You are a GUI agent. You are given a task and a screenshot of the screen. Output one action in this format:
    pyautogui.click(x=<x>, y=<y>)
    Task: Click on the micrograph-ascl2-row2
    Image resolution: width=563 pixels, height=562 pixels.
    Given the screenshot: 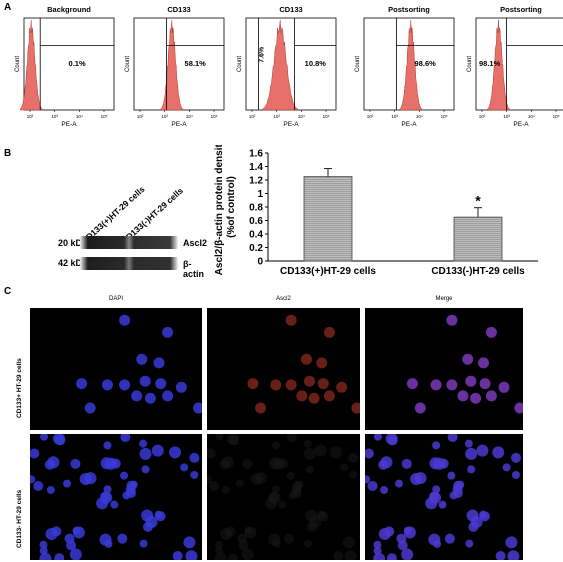 What is the action you would take?
    pyautogui.click(x=283, y=497)
    